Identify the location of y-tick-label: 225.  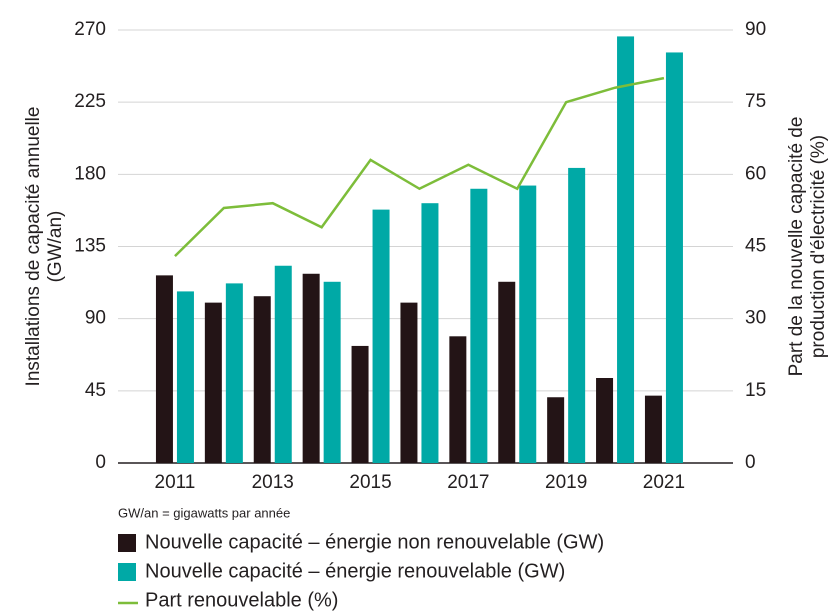
(90, 101).